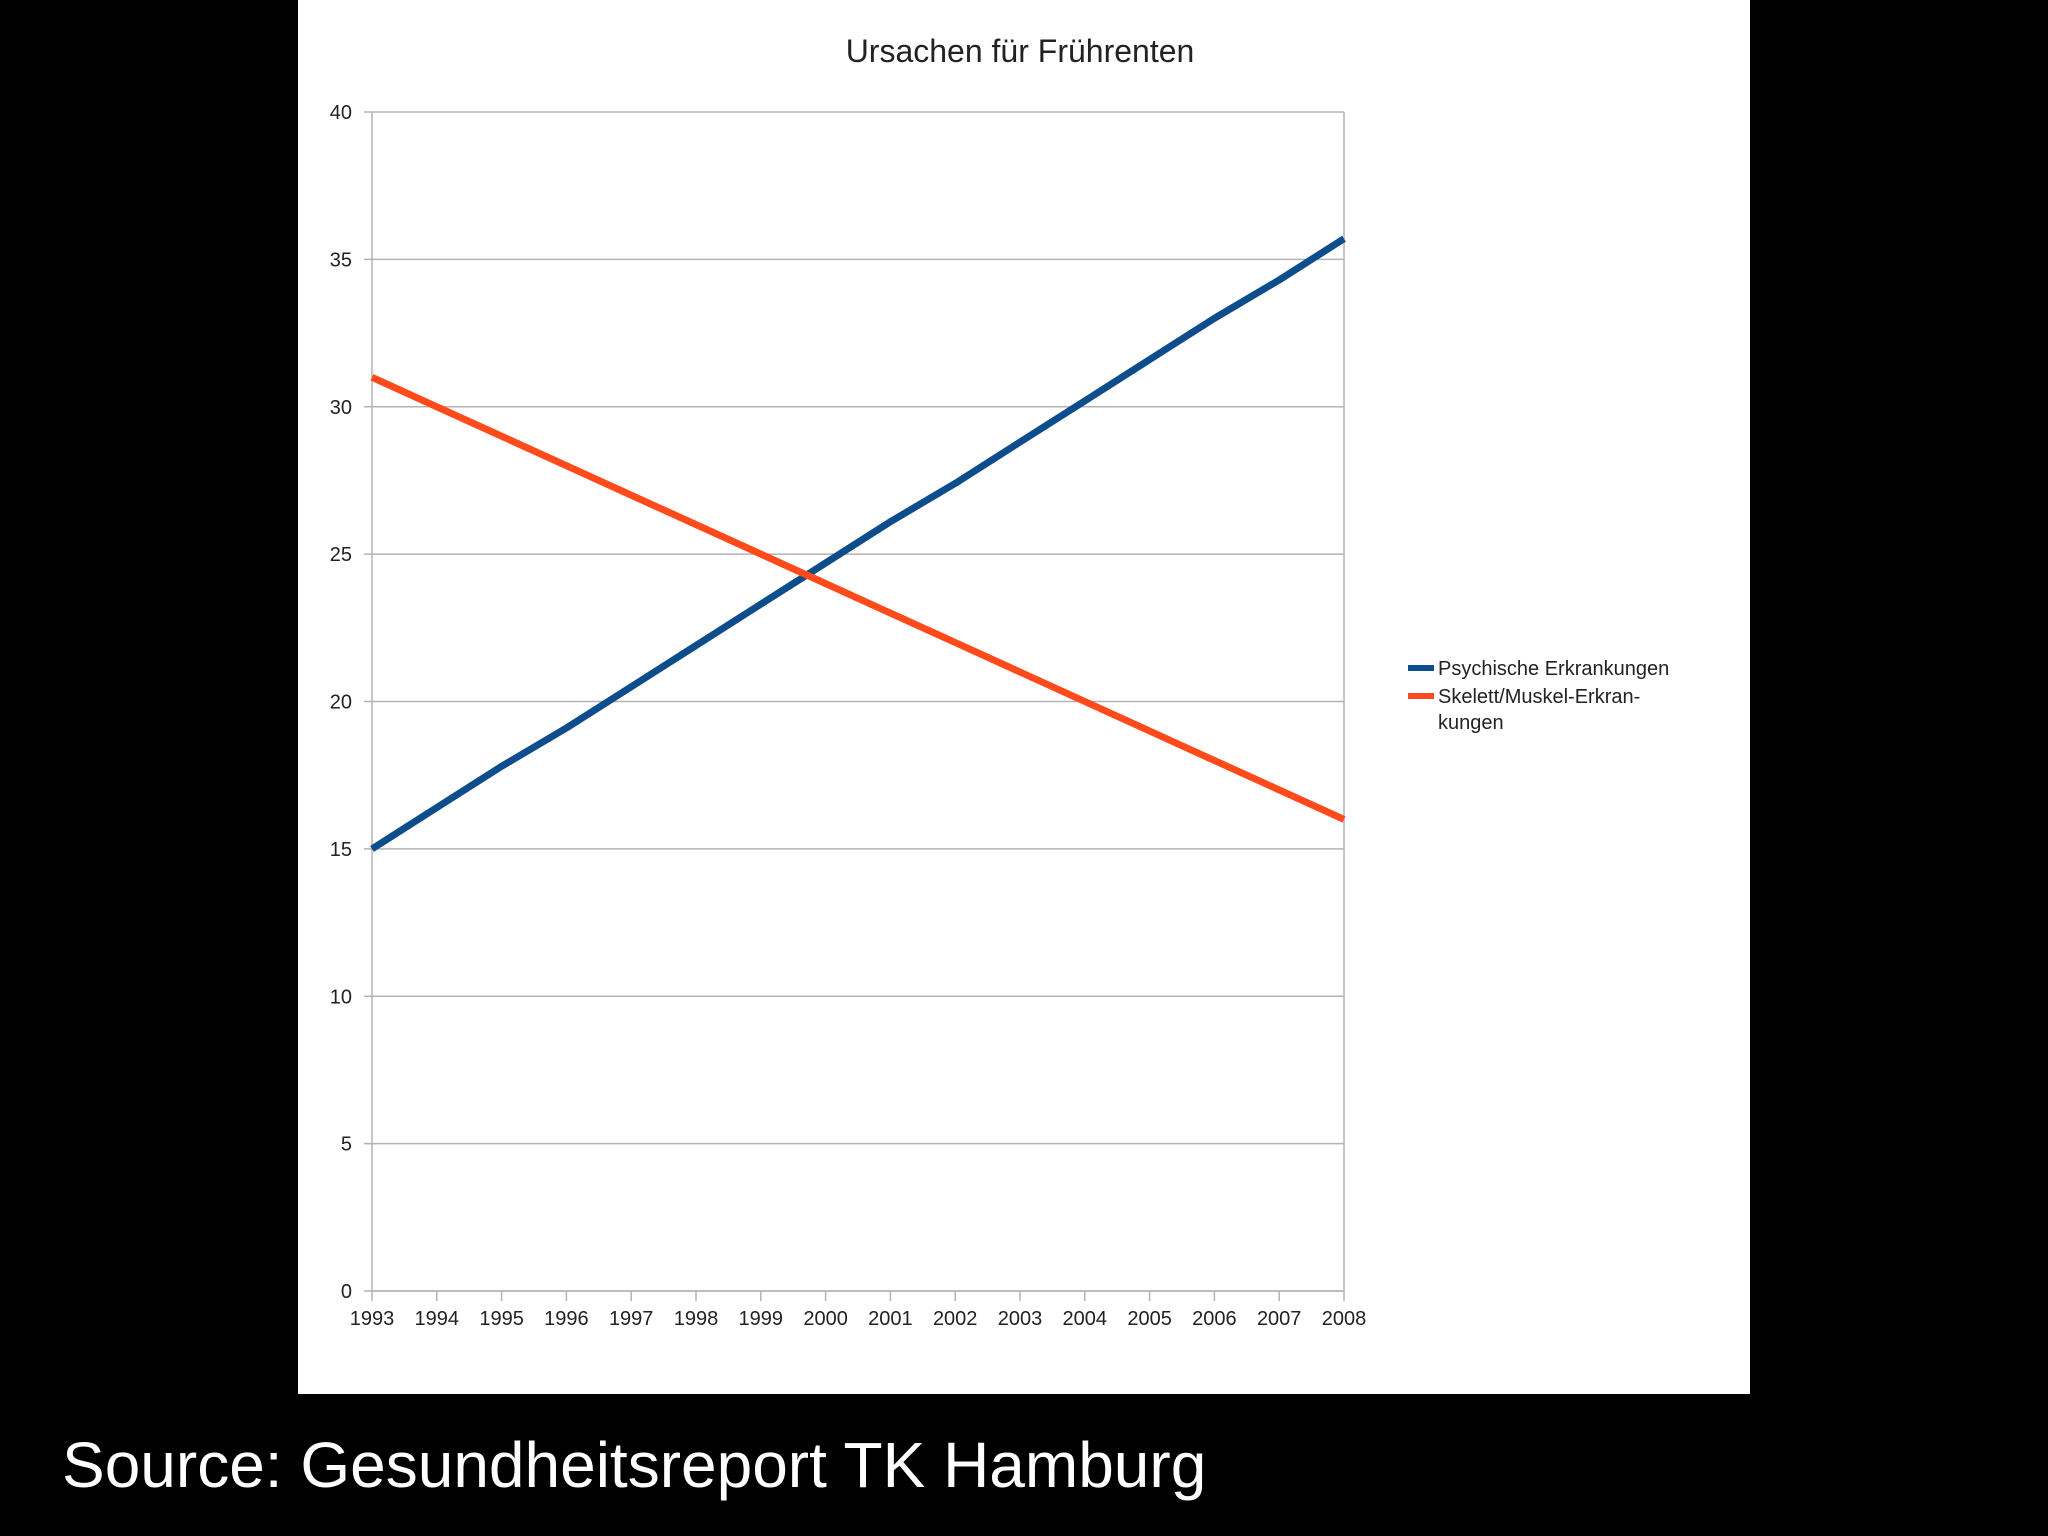 This screenshot has width=2048, height=1536. I want to click on x-tick-label: 2006, so click(1214, 1319).